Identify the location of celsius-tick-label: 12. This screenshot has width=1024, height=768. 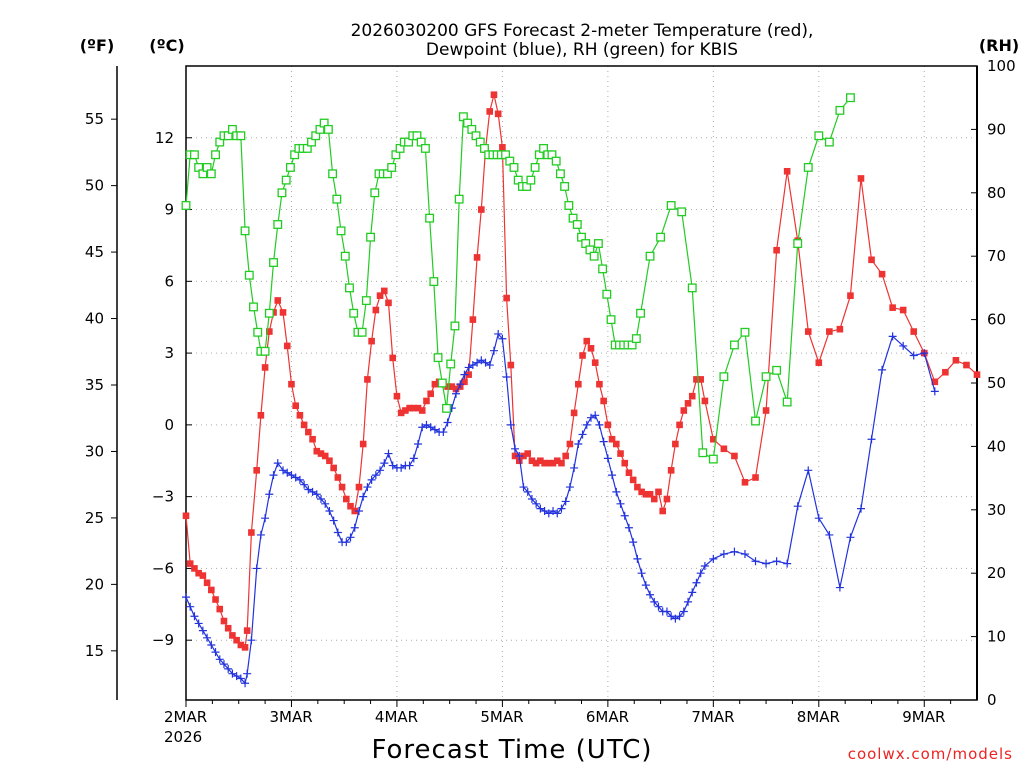
(164, 138).